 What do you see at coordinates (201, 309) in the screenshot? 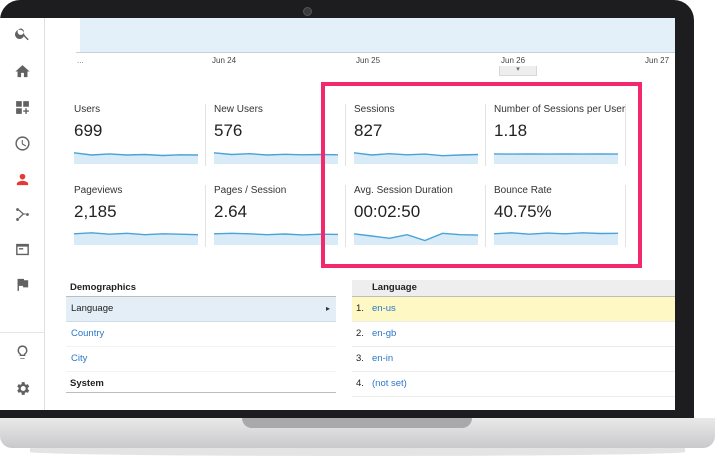
I see `demographics-item-language: Language ▸` at bounding box center [201, 309].